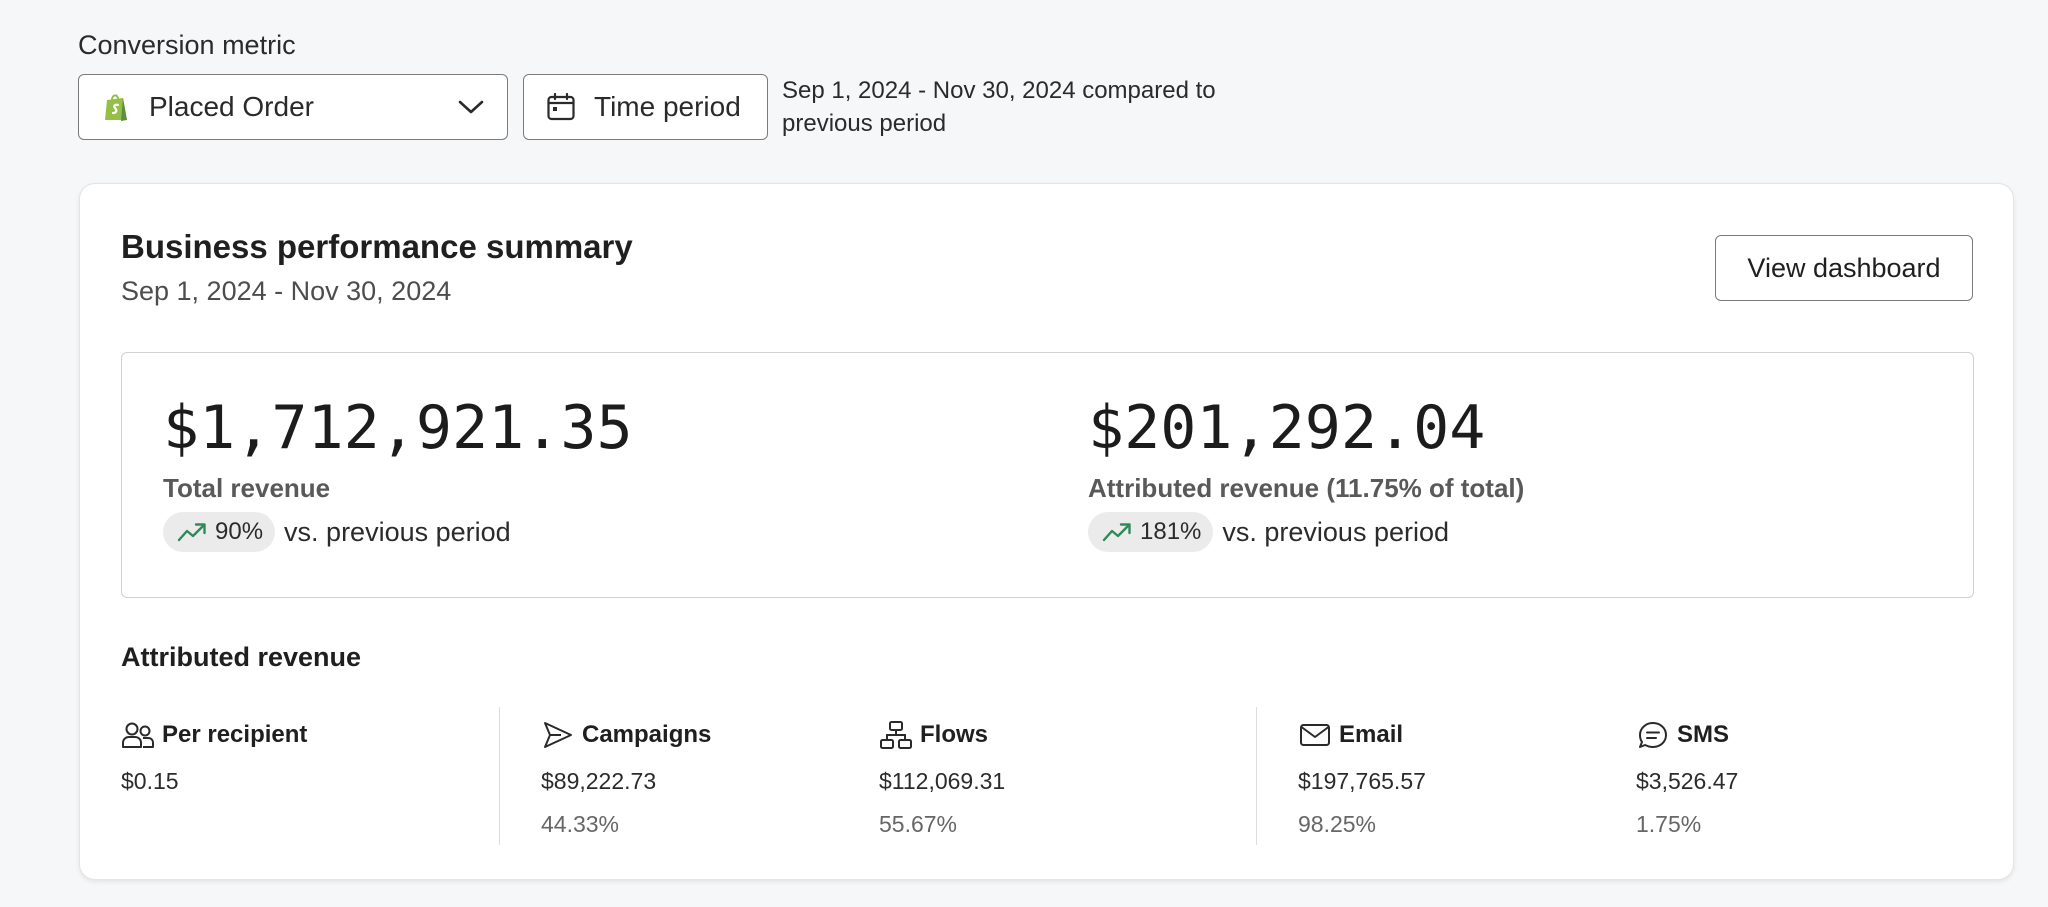  I want to click on recipients-icon, so click(138, 735).